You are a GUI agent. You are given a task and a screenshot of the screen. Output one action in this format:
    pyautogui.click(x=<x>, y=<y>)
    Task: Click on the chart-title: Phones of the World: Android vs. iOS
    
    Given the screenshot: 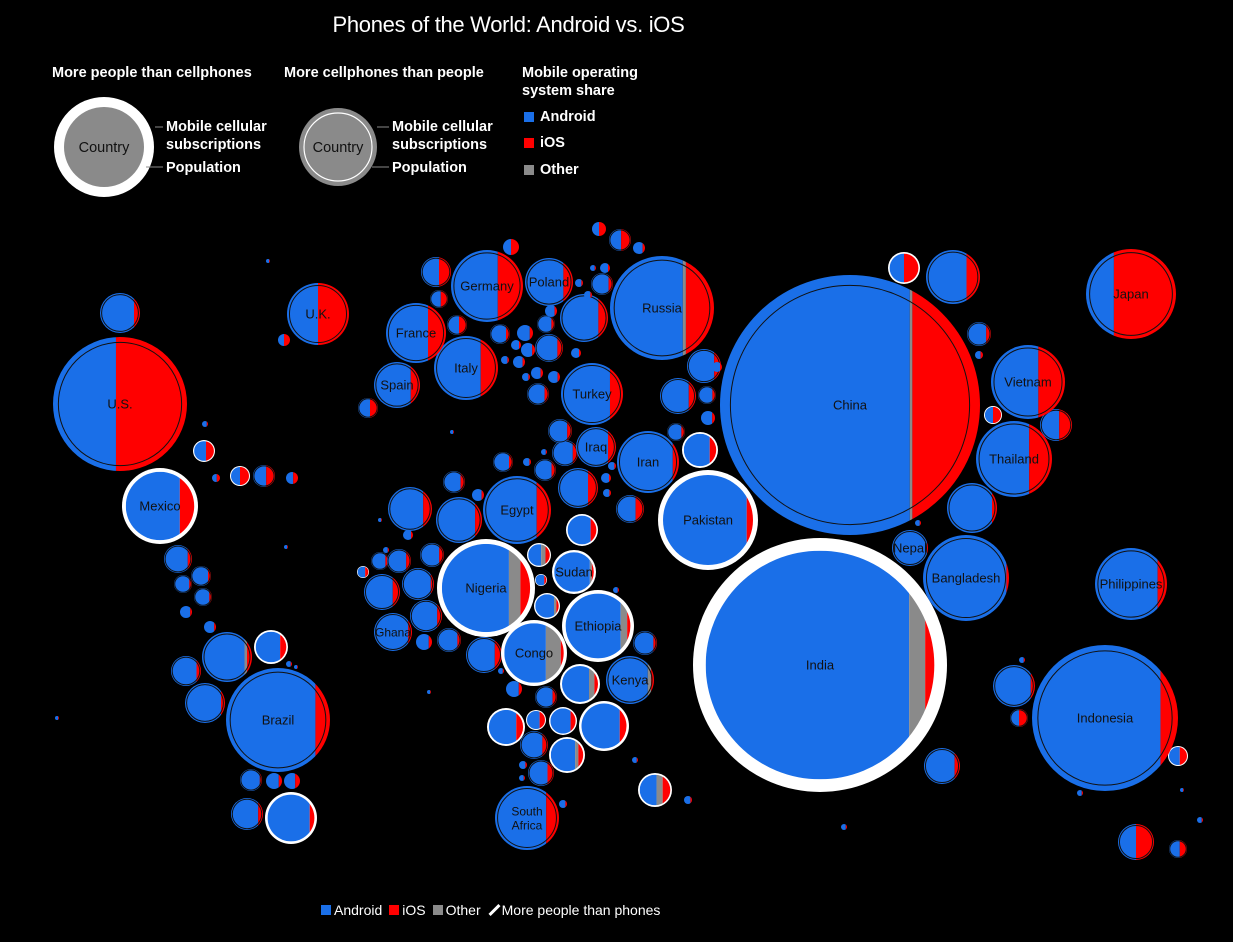 What is the action you would take?
    pyautogui.click(x=508, y=24)
    